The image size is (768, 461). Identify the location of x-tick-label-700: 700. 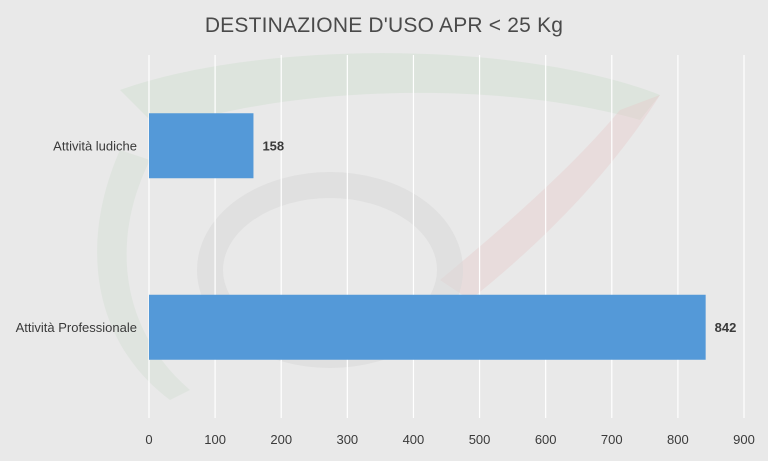
(612, 439).